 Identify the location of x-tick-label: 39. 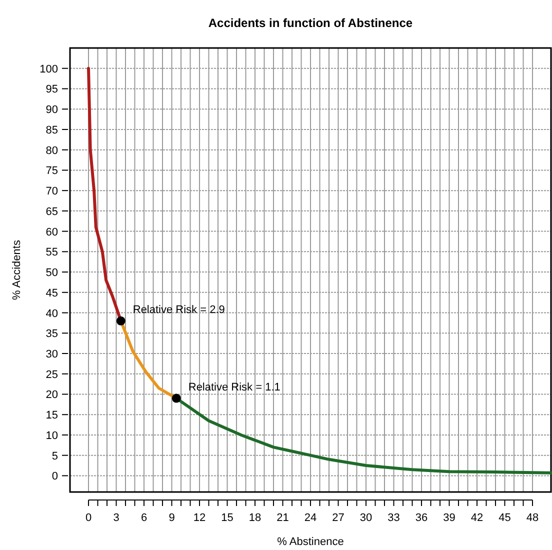
(449, 518).